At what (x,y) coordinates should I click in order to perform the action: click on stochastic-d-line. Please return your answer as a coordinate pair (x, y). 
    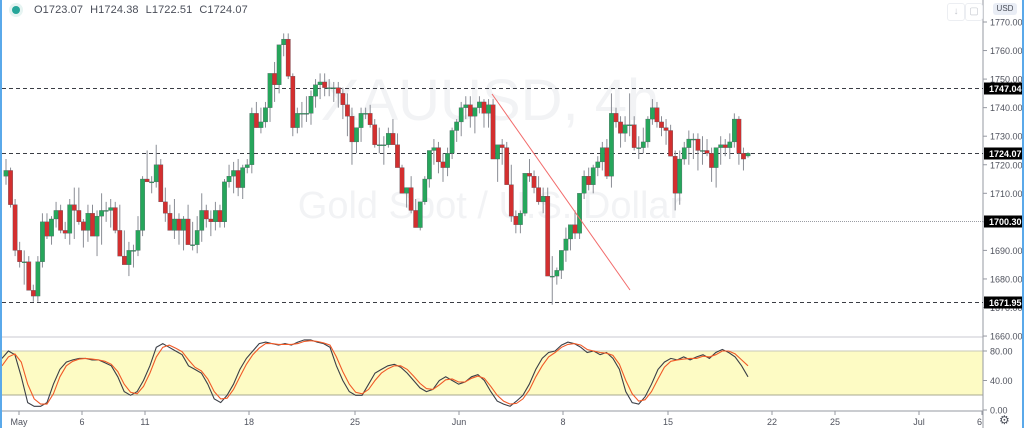
    Looking at the image, I should click on (375, 372).